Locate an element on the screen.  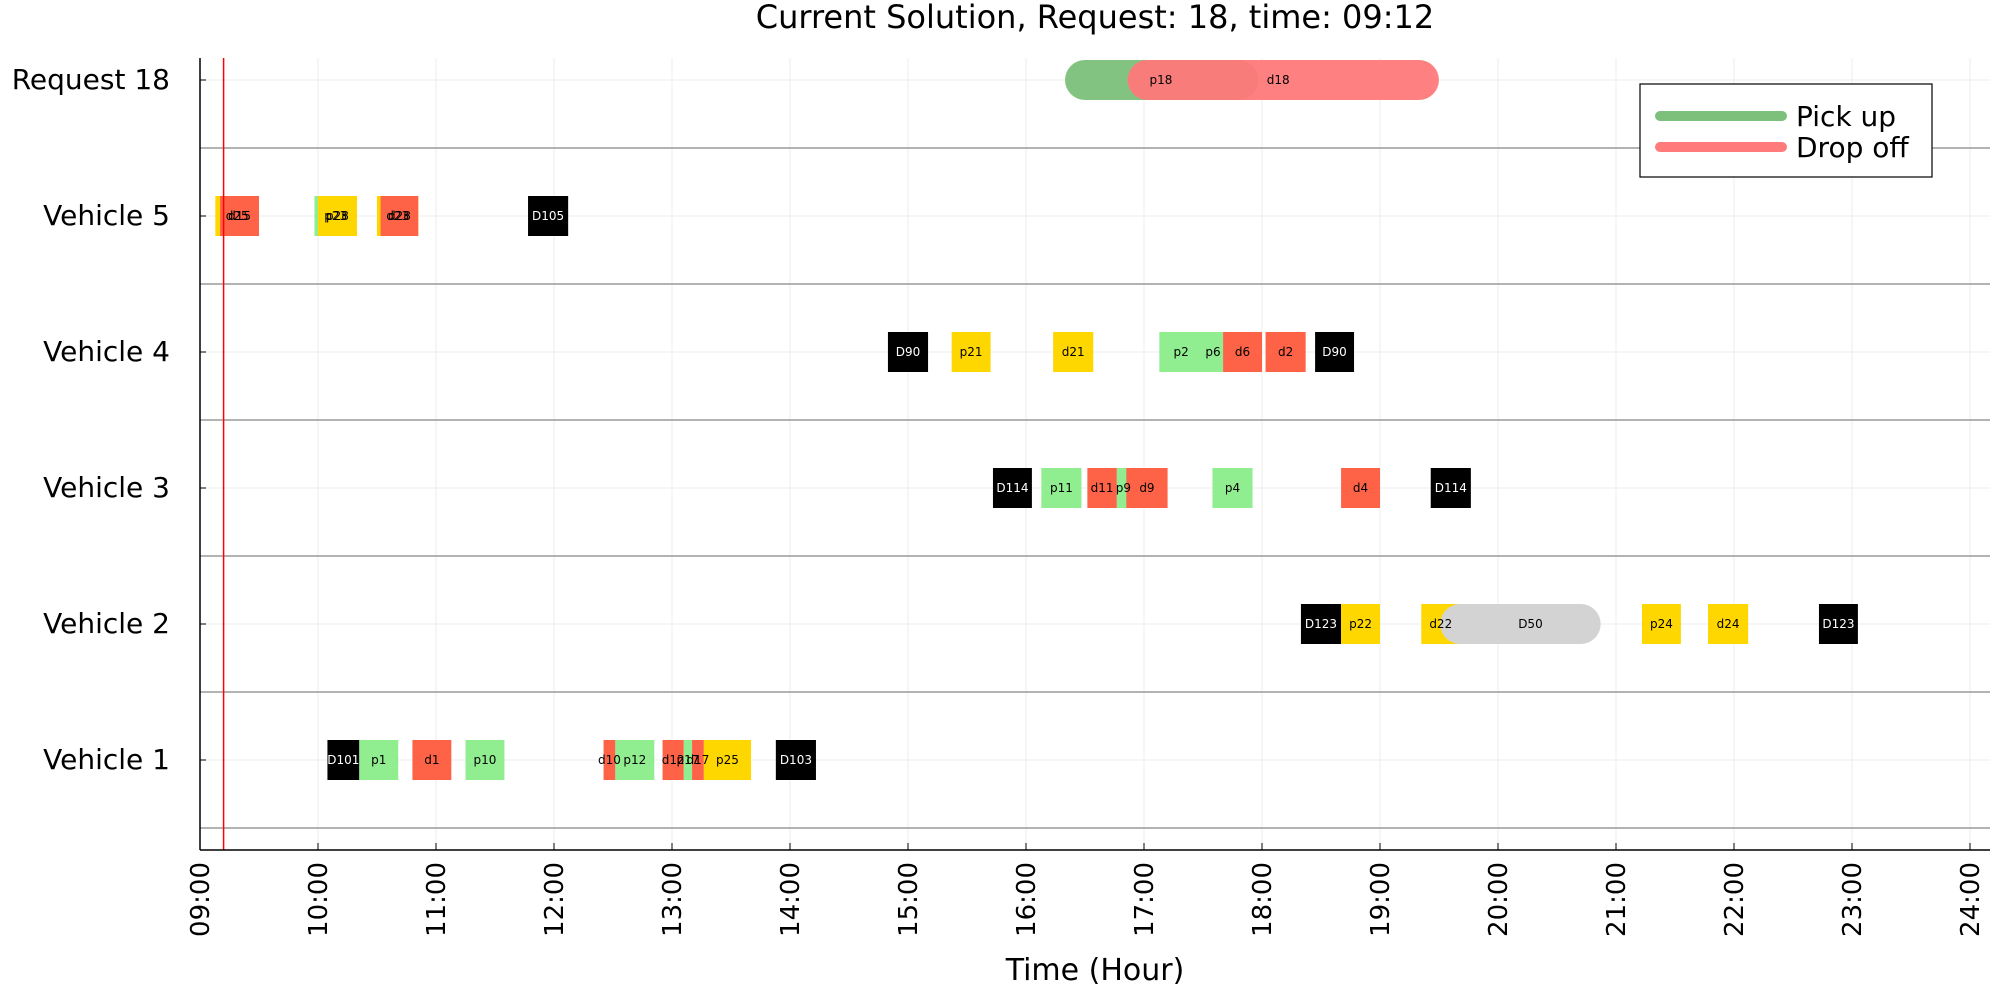
segment-p10 is located at coordinates (485, 760).